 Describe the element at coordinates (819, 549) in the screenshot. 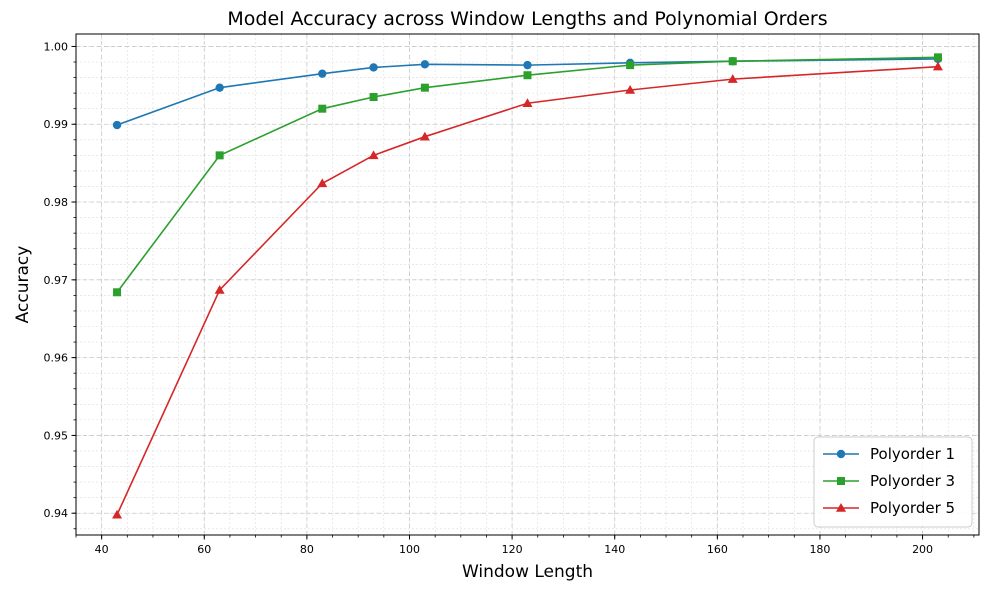

I see `x-tick-label: 180` at that location.